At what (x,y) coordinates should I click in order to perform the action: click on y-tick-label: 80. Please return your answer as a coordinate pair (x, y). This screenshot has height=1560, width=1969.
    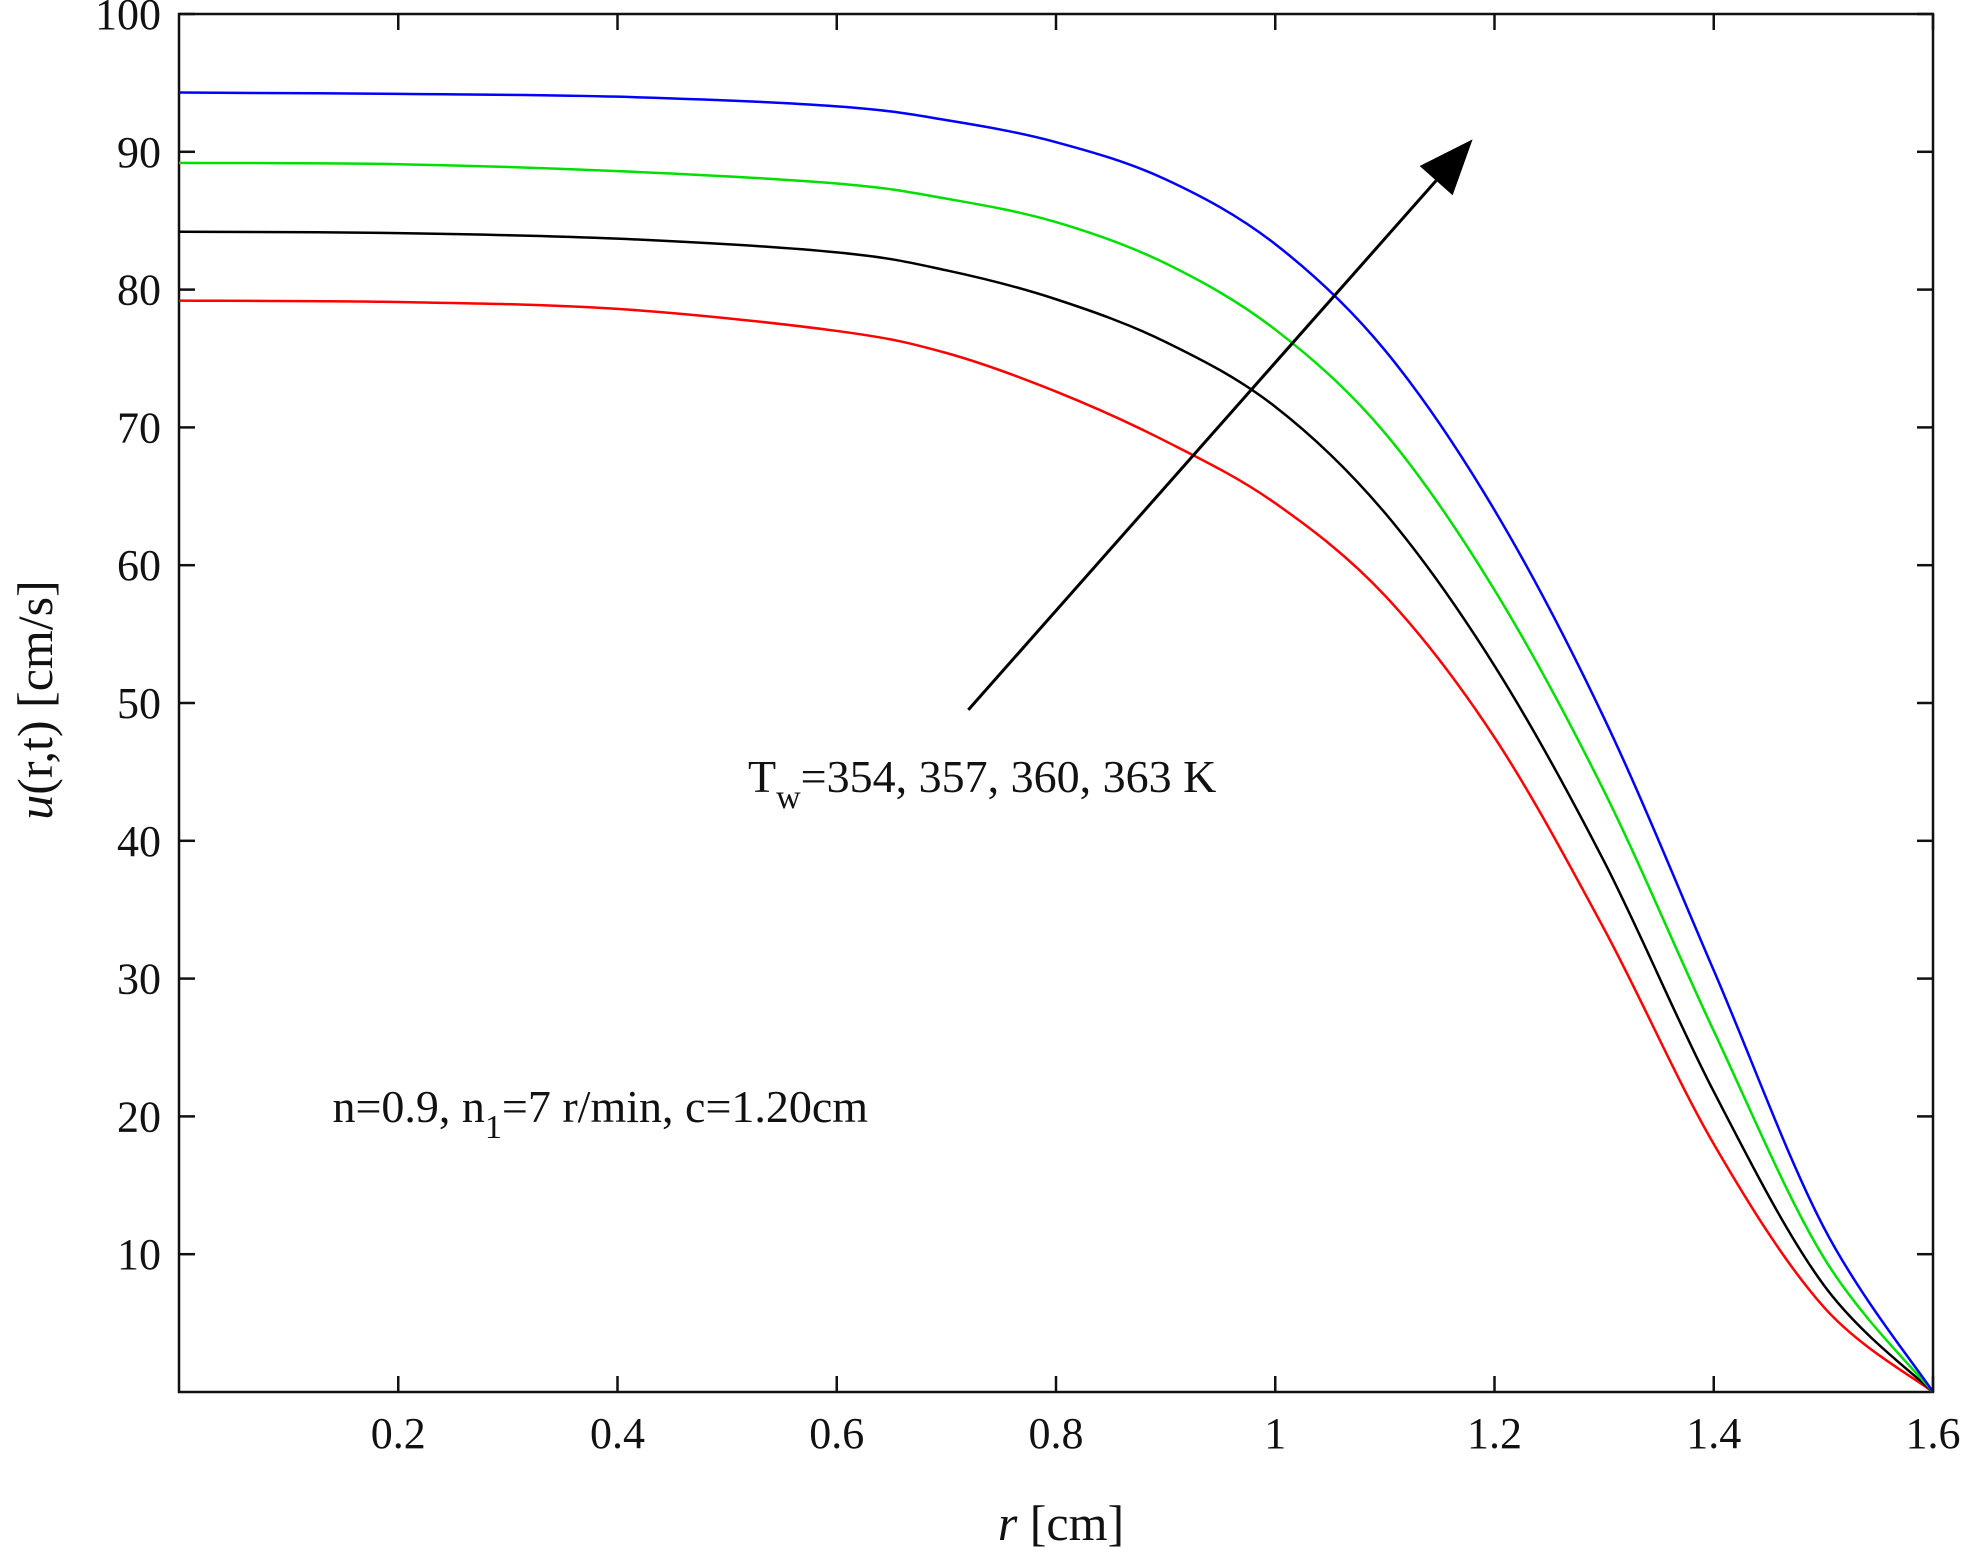
    Looking at the image, I should click on (139, 290).